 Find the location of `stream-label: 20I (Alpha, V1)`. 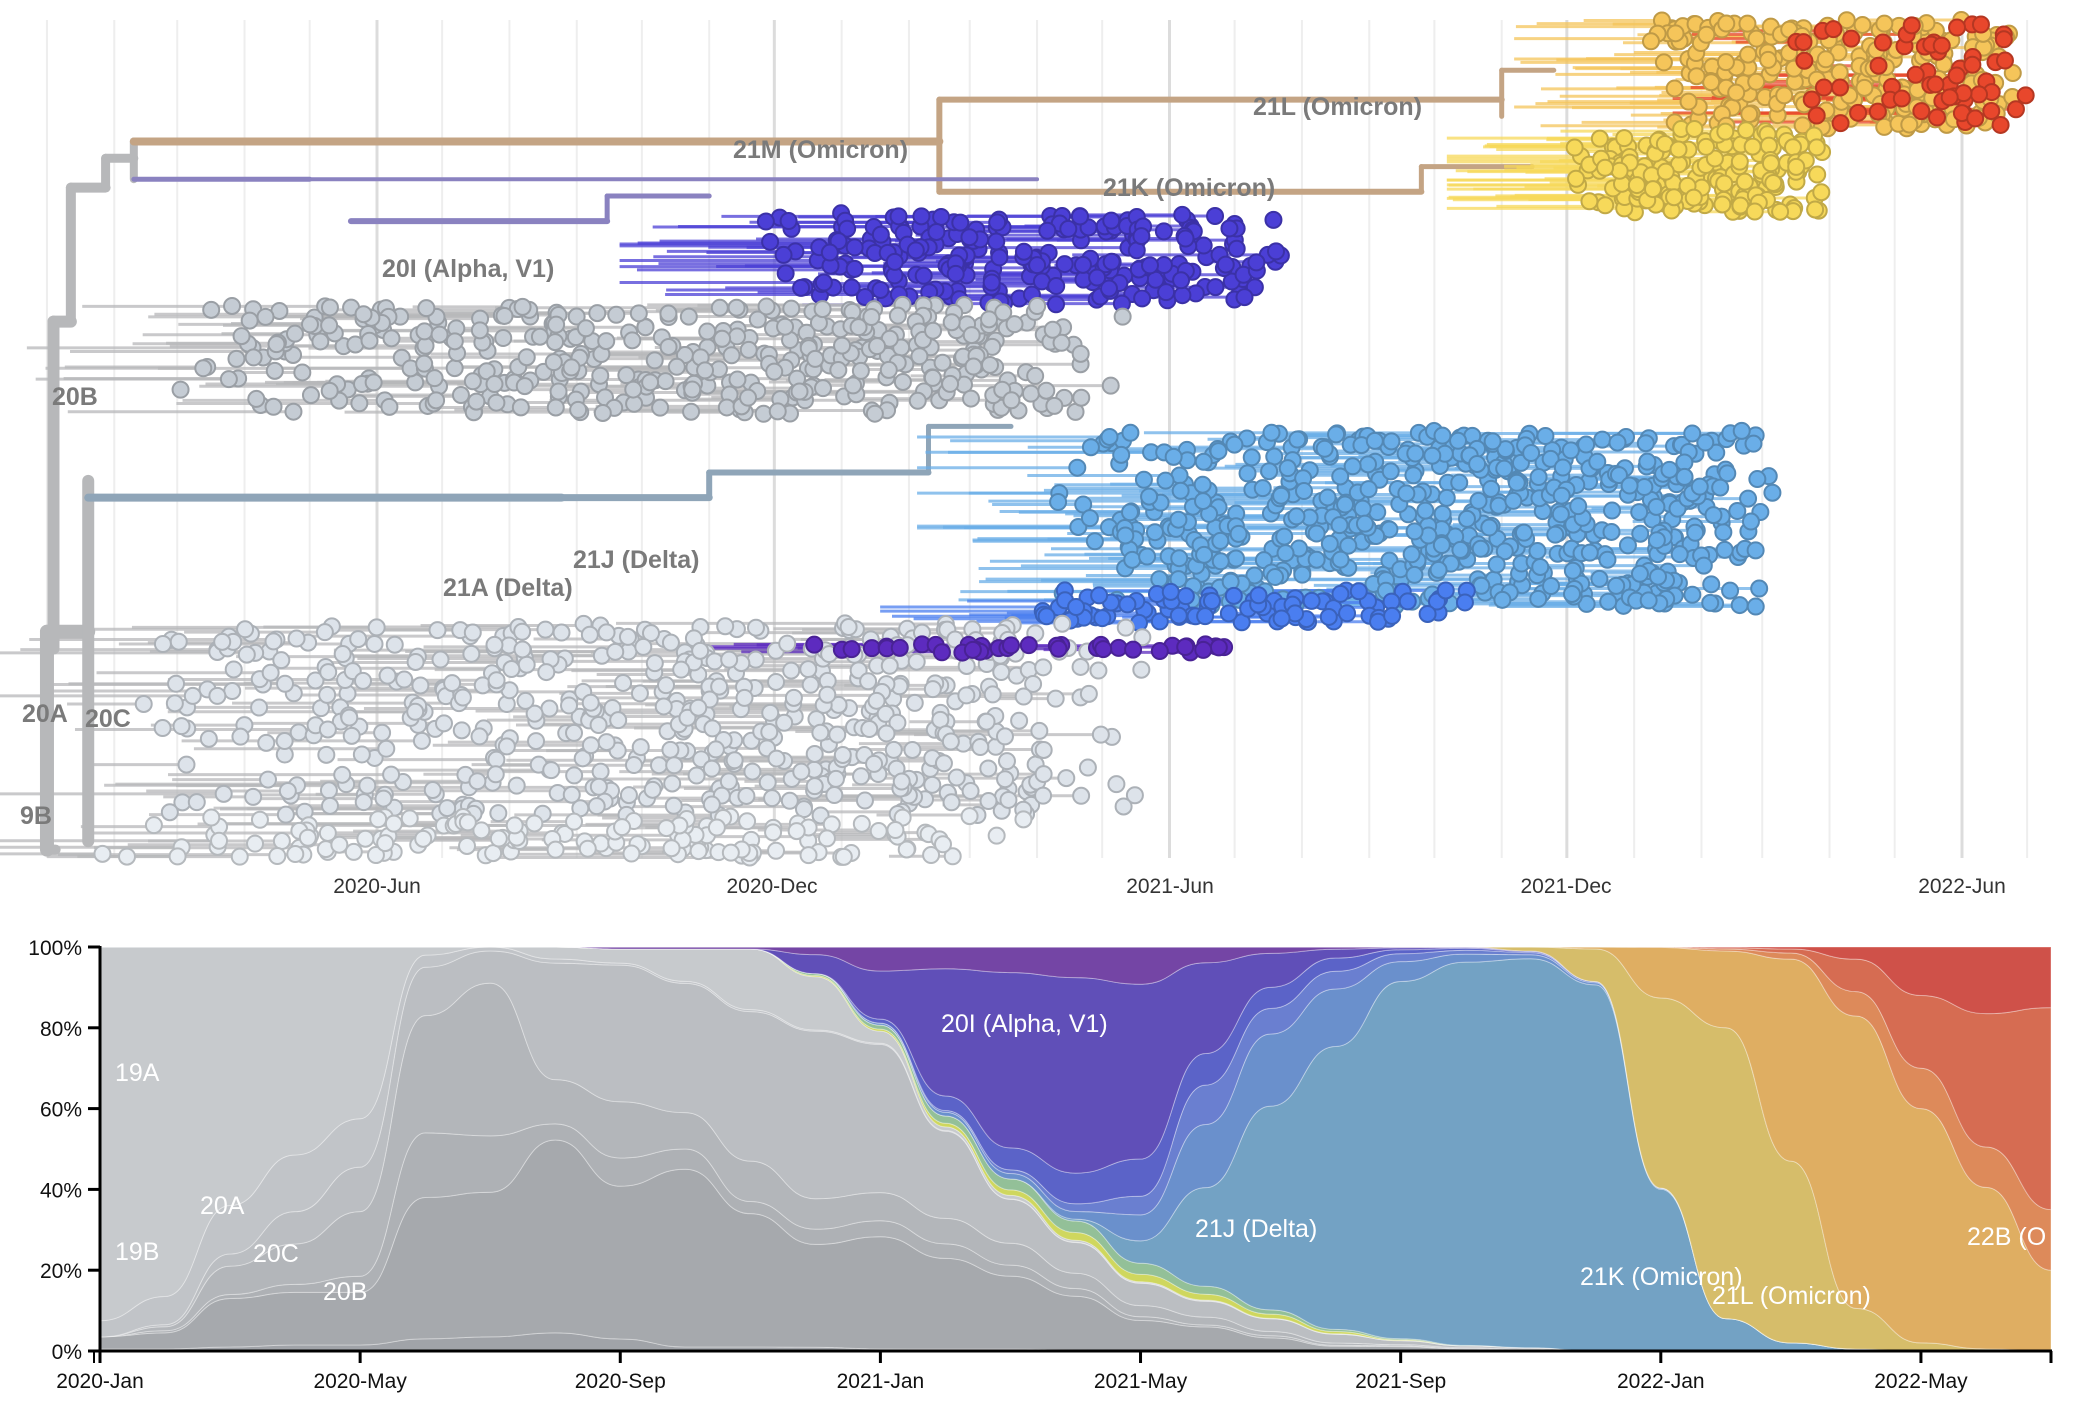

stream-label: 20I (Alpha, V1) is located at coordinates (1024, 1024).